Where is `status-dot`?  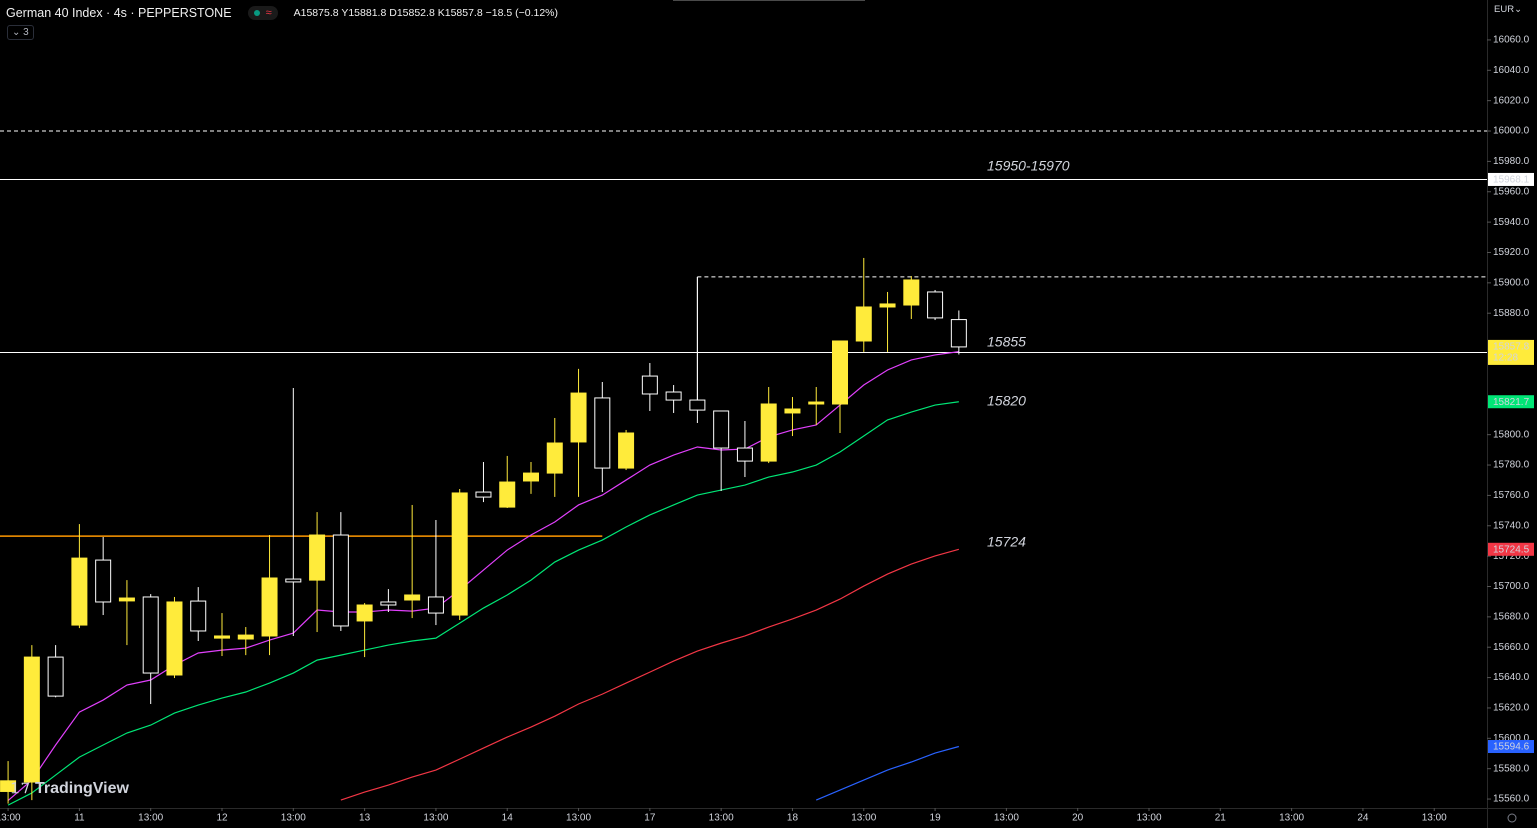
status-dot is located at coordinates (256, 13).